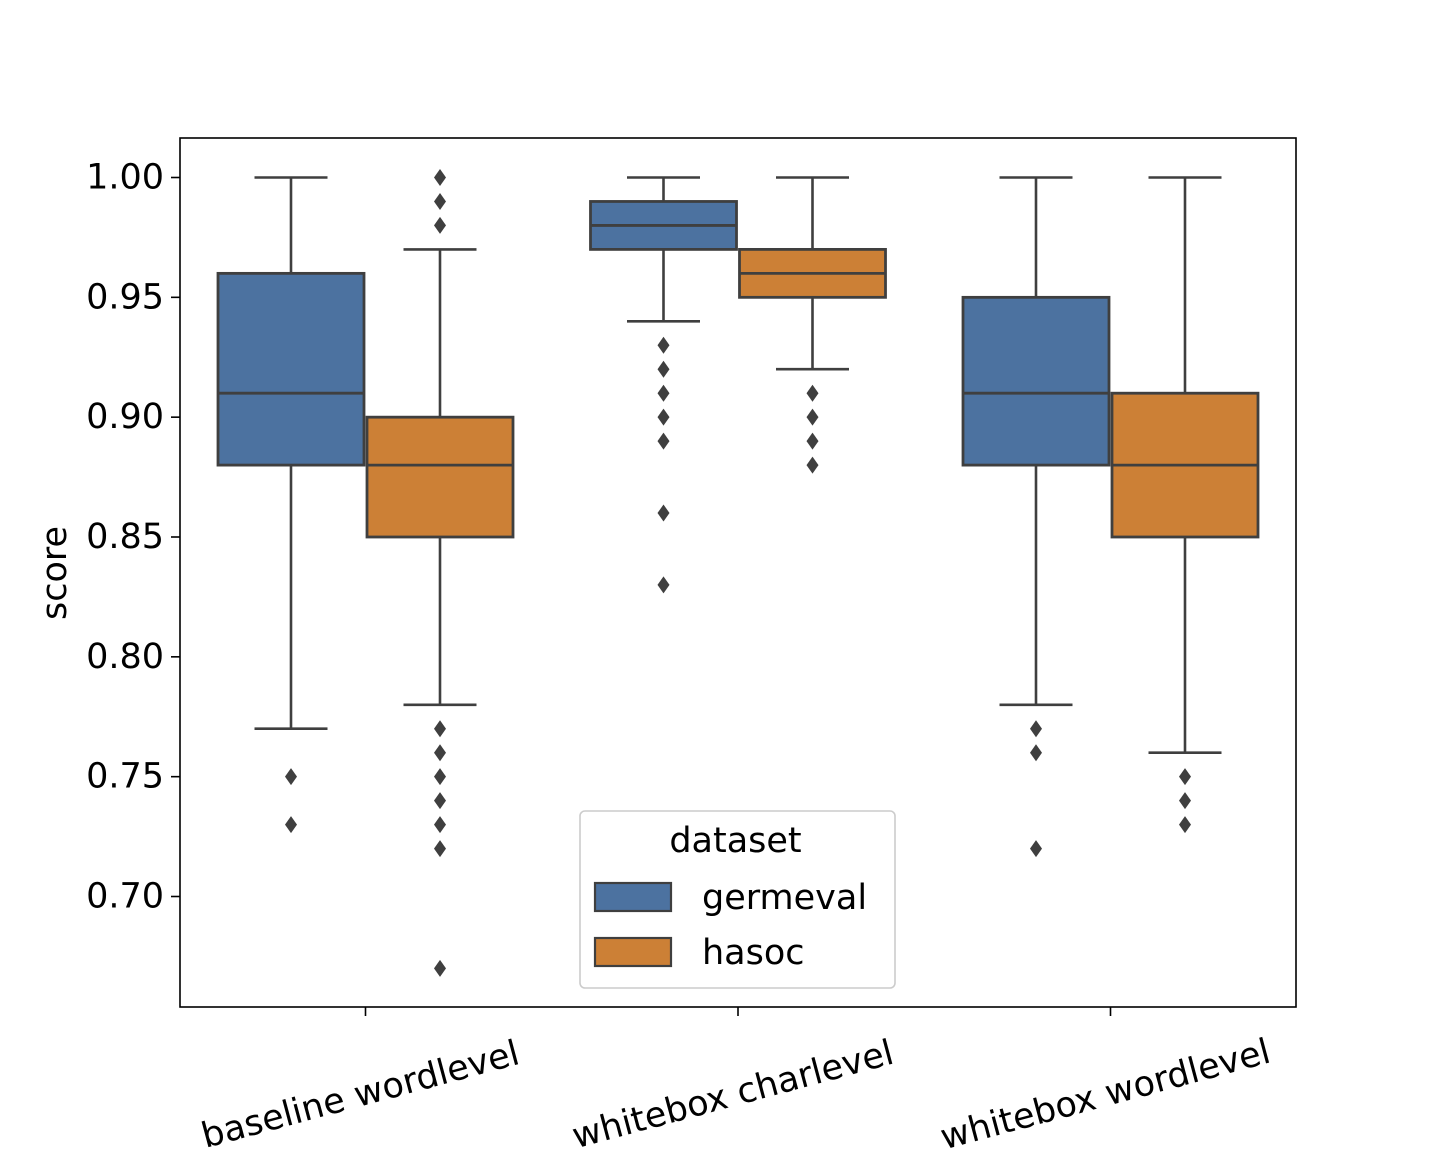 This screenshot has width=1440, height=1156. Describe the element at coordinates (125, 297) in the screenshot. I see `y-tick-label: 0.95` at that location.